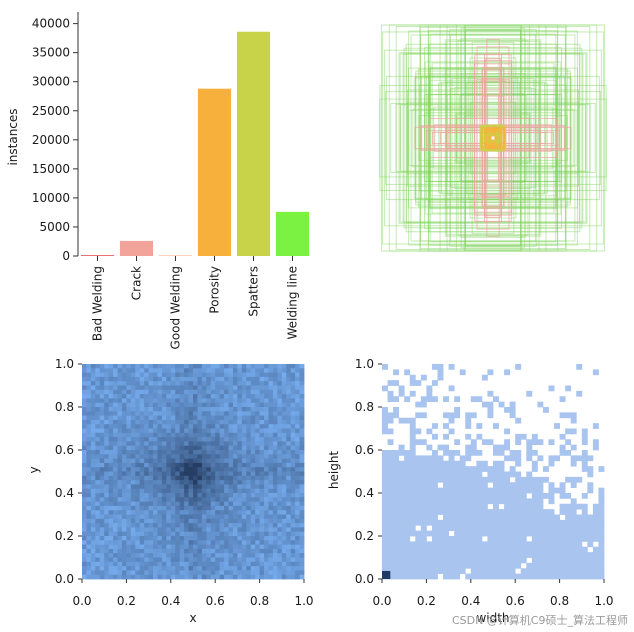 This screenshot has height=632, width=634. What do you see at coordinates (253, 143) in the screenshot?
I see `bar` at bounding box center [253, 143].